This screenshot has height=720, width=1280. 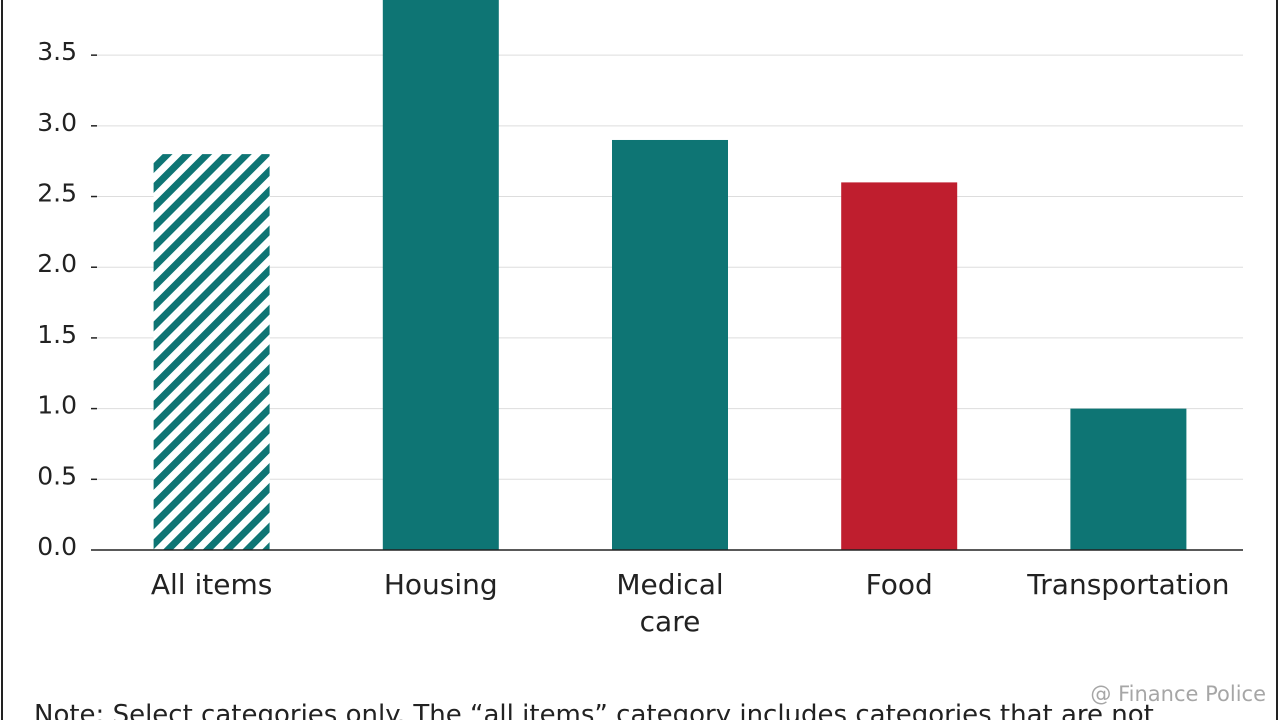 I want to click on y-tick-label: 0.5, so click(x=57, y=475).